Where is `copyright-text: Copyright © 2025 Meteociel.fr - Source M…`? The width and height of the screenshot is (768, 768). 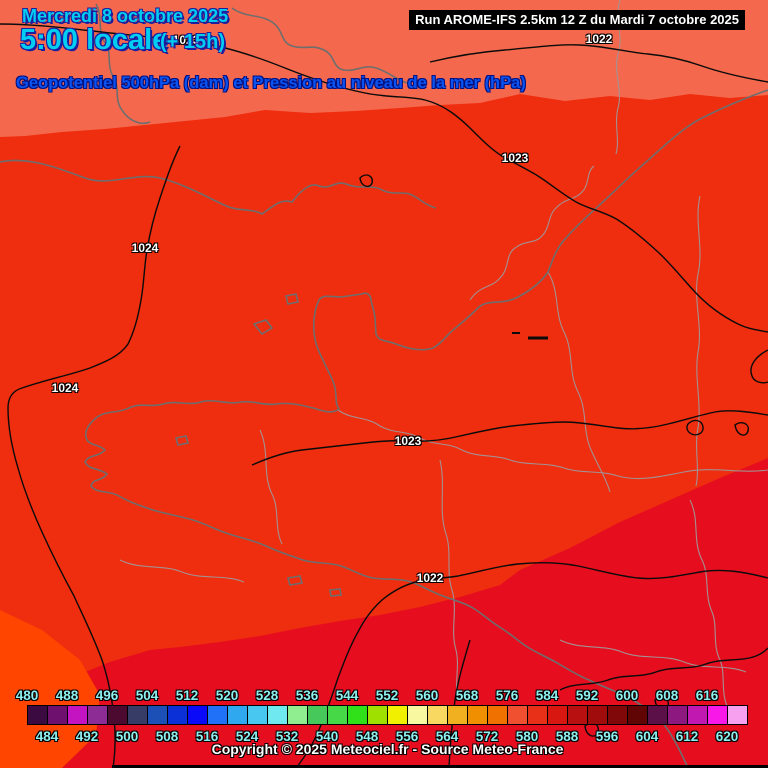
copyright-text: Copyright © 2025 Meteociel.fr - Source M… is located at coordinates (387, 749).